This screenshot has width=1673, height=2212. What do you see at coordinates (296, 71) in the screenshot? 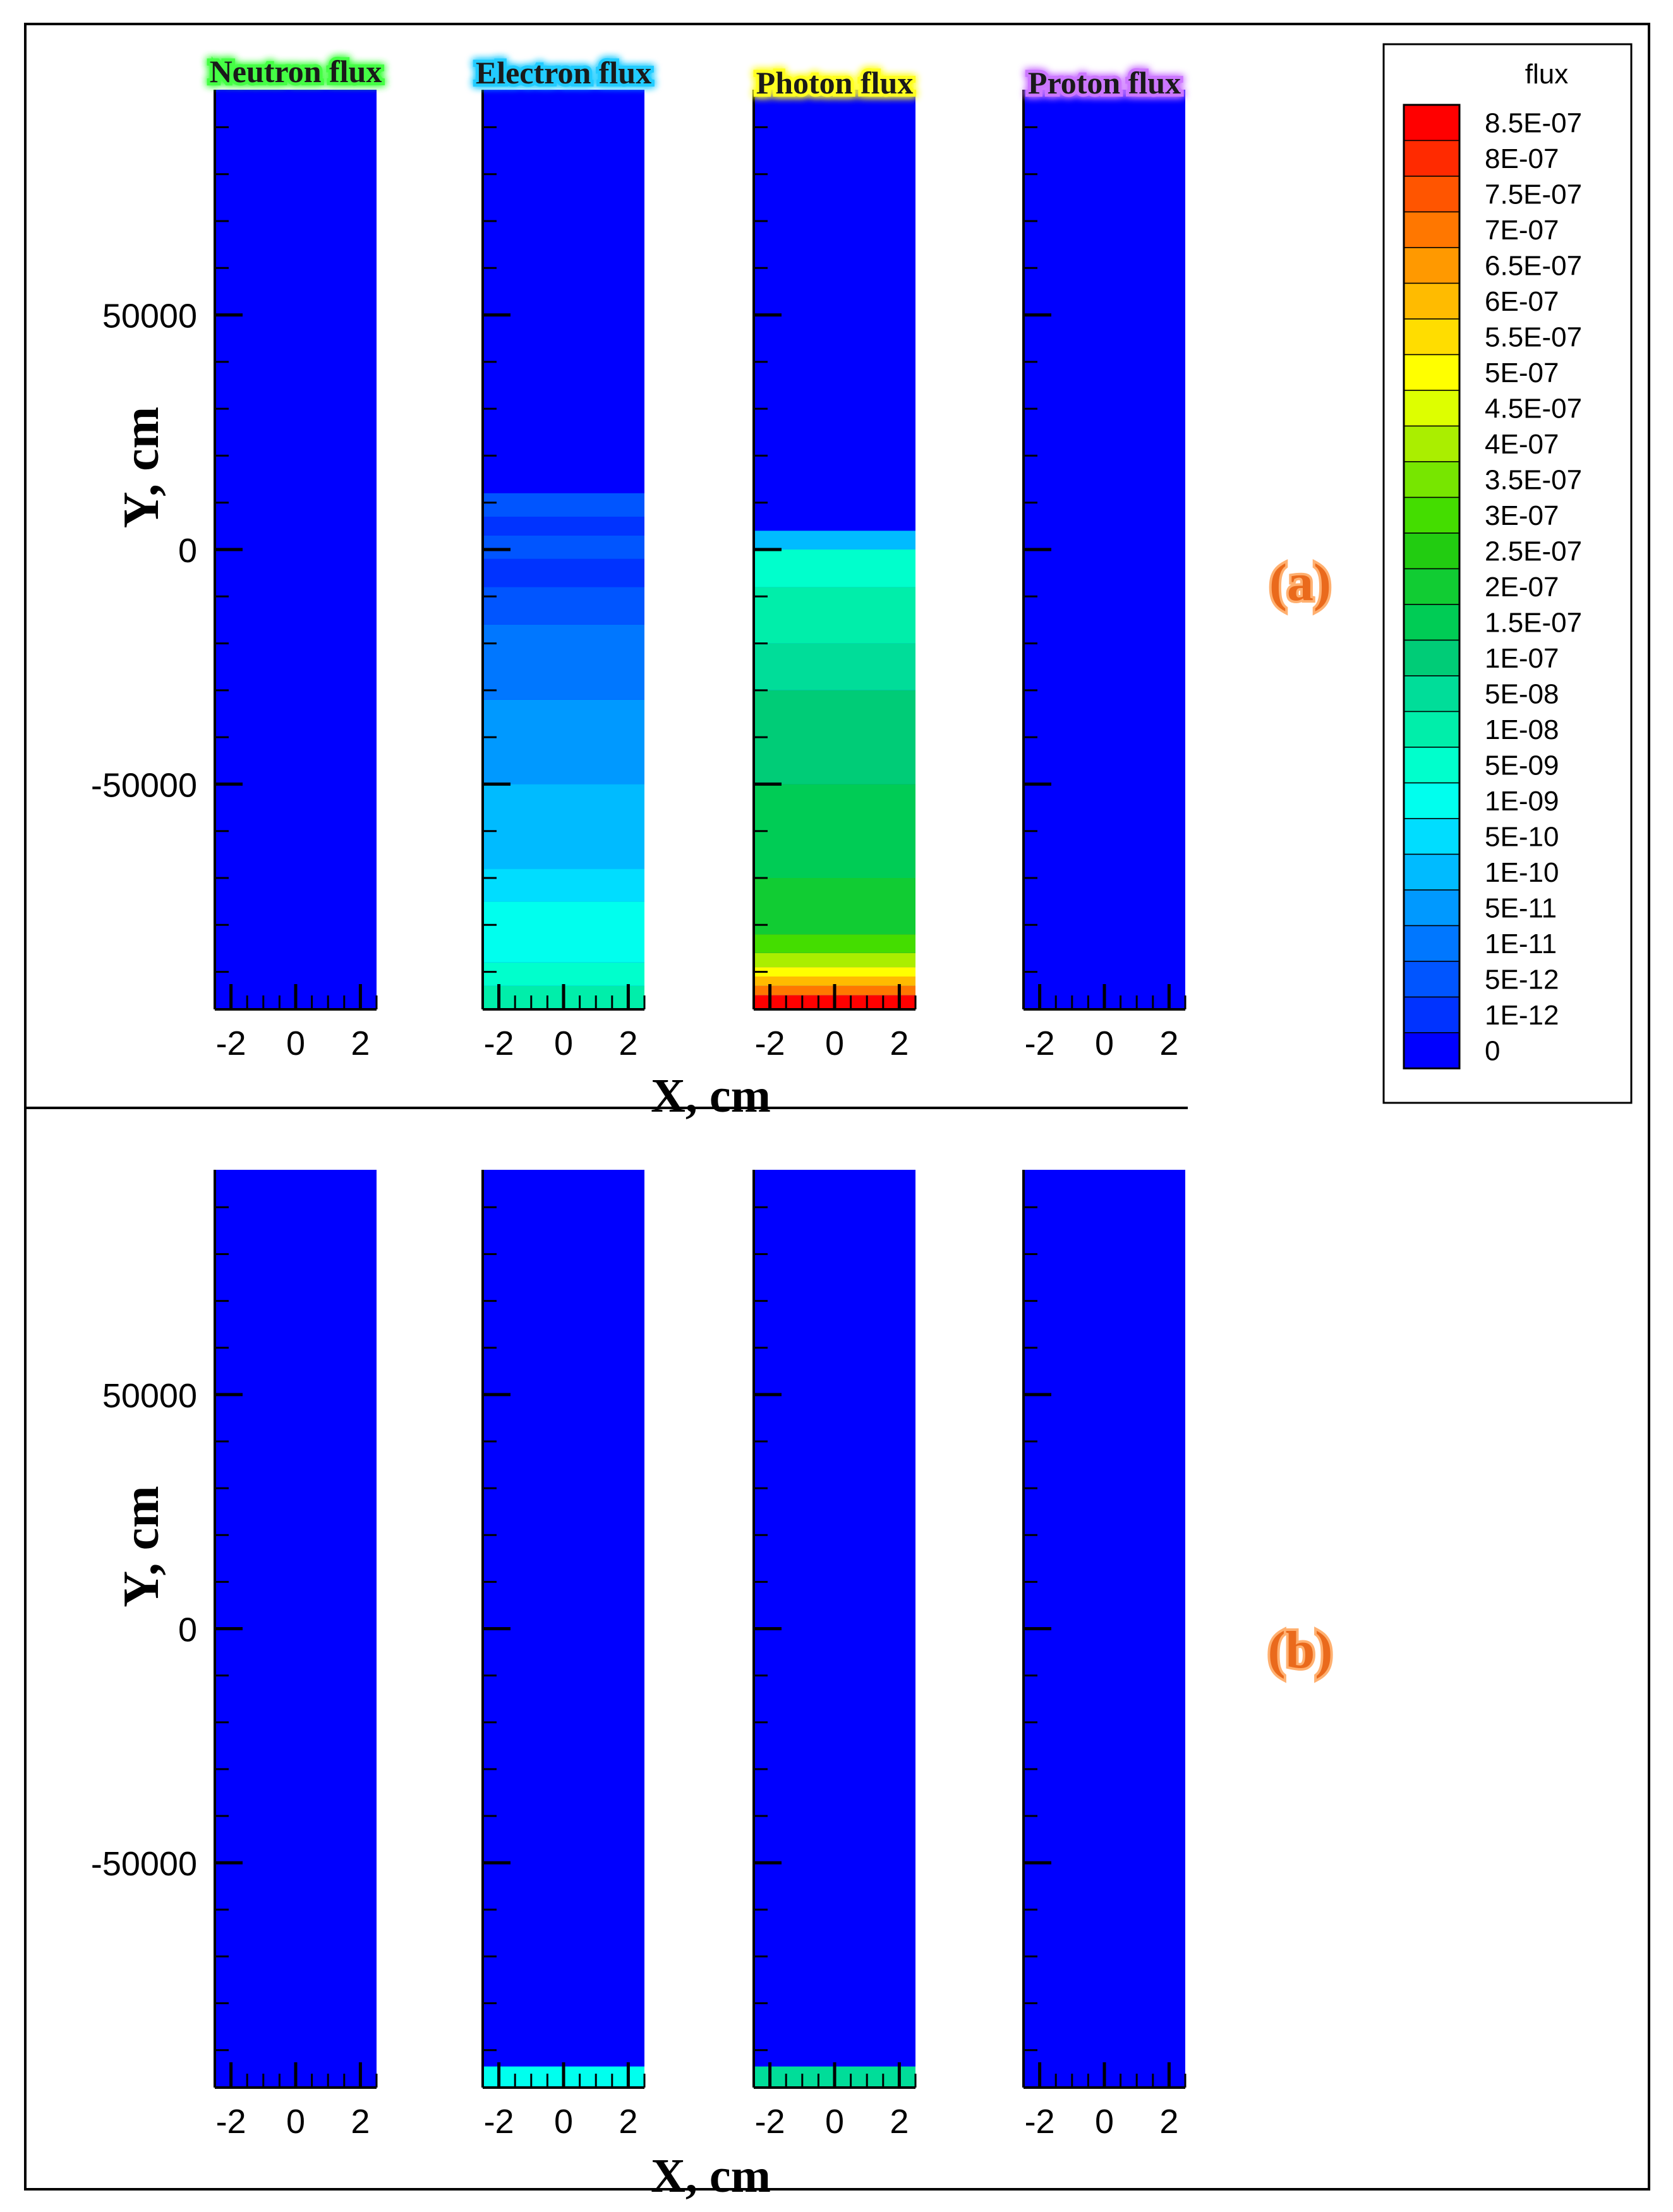
I see `column-title-glow: Neutron flux` at bounding box center [296, 71].